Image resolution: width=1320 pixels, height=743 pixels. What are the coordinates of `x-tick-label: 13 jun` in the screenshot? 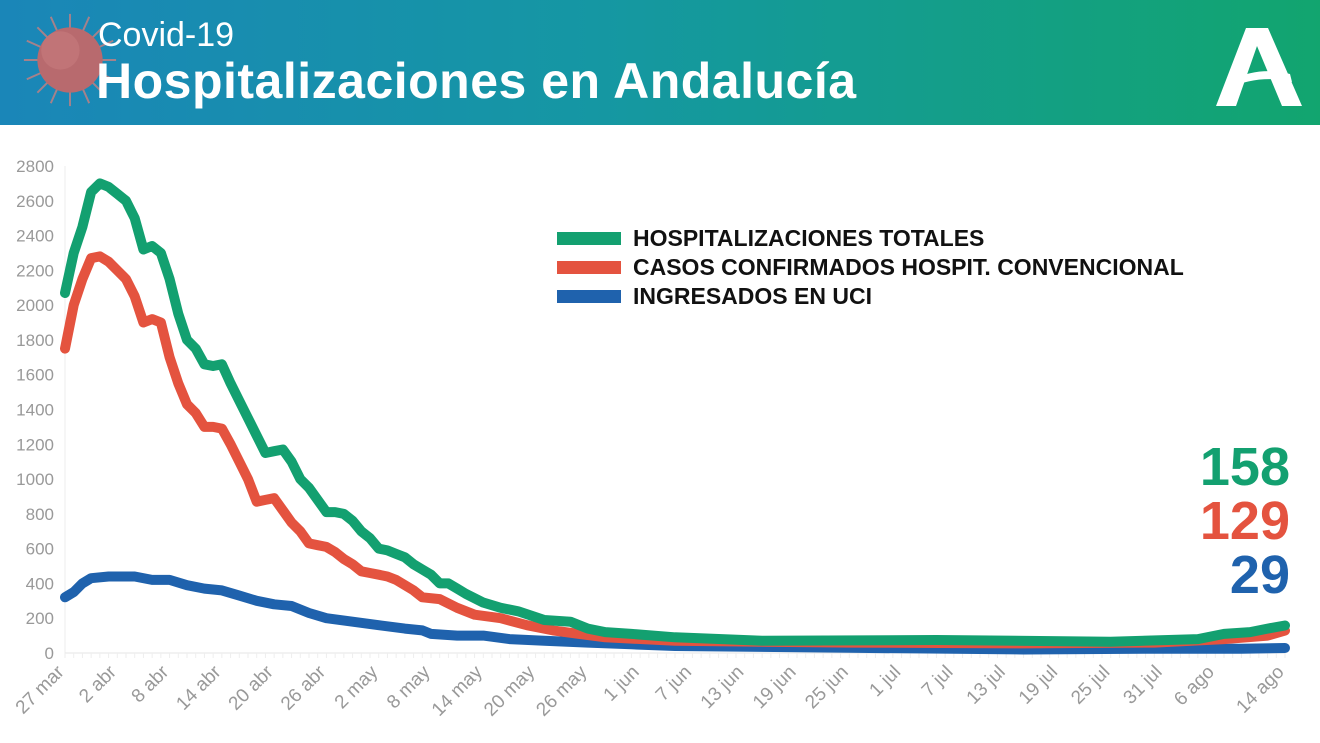 It's located at (722, 687).